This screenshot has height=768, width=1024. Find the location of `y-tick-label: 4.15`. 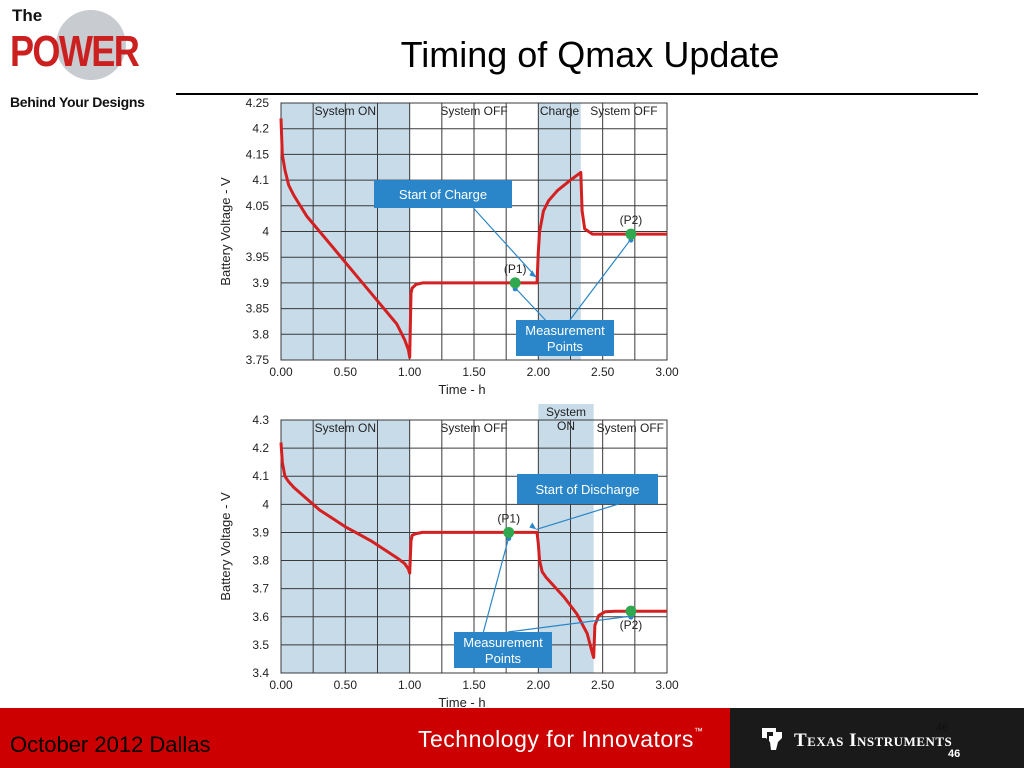

y-tick-label: 4.15 is located at coordinates (258, 154).